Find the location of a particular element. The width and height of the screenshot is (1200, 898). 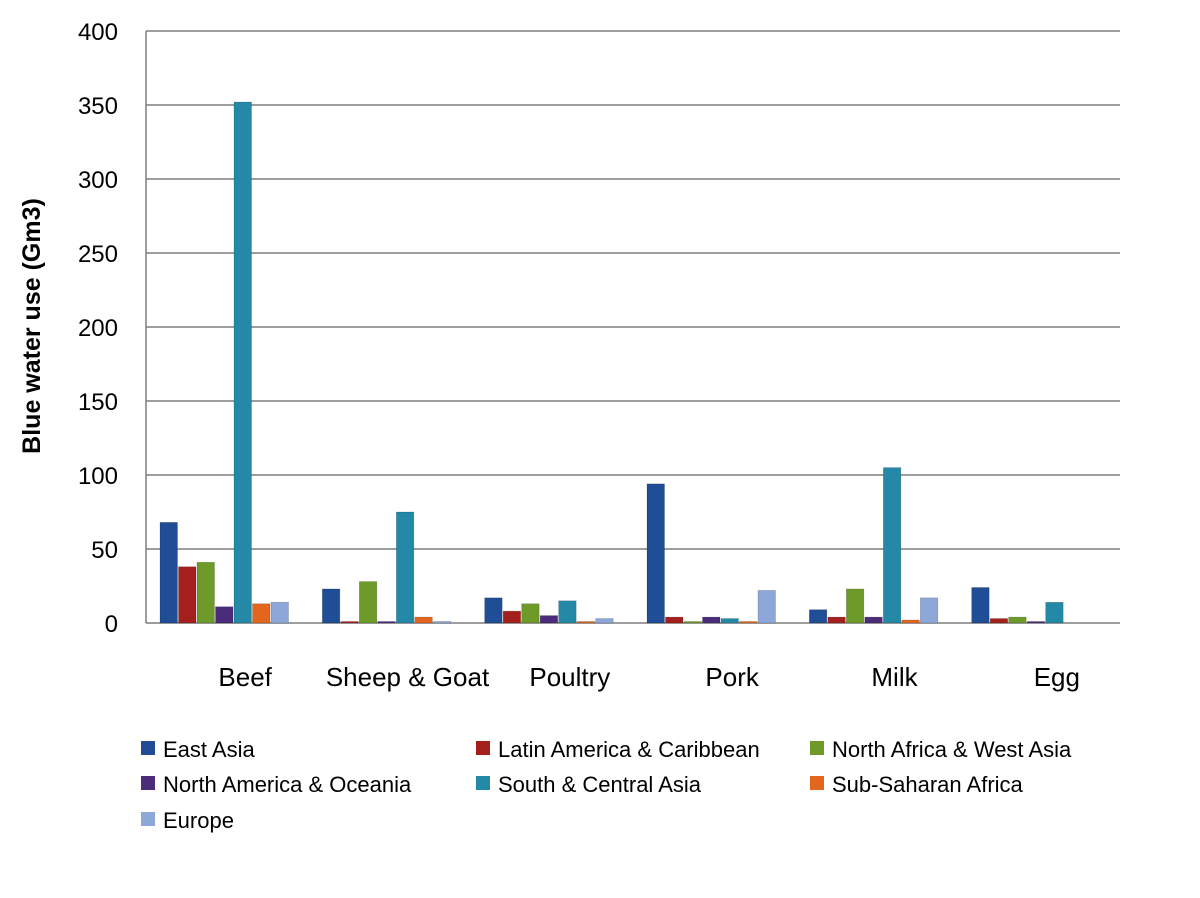

bar-beef-east-asia is located at coordinates (168, 573).